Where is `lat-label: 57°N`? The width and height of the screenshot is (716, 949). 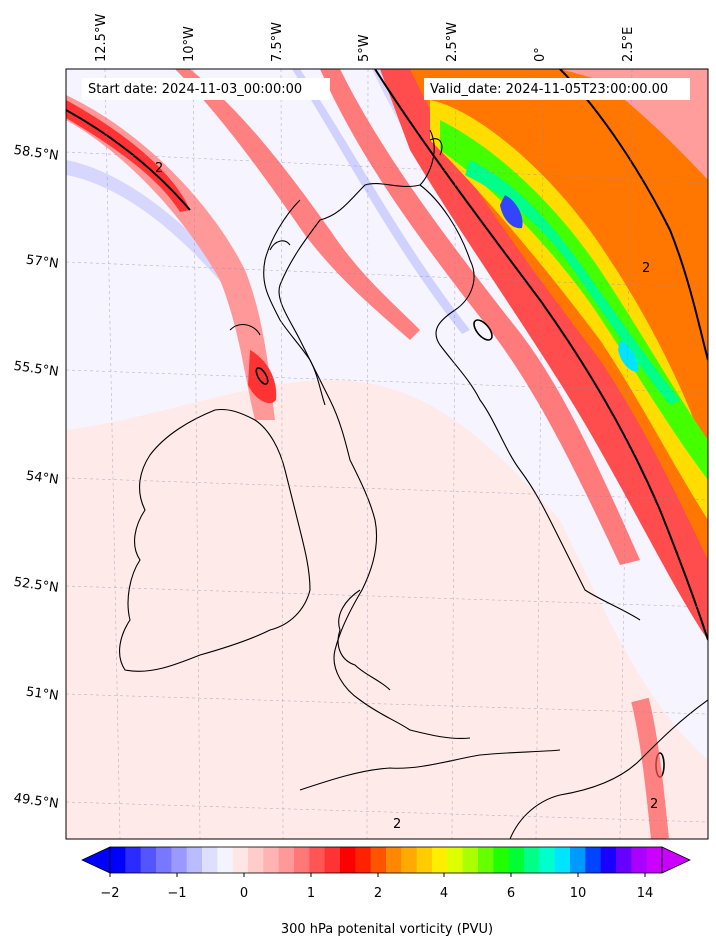
lat-label: 57°N is located at coordinates (42, 262).